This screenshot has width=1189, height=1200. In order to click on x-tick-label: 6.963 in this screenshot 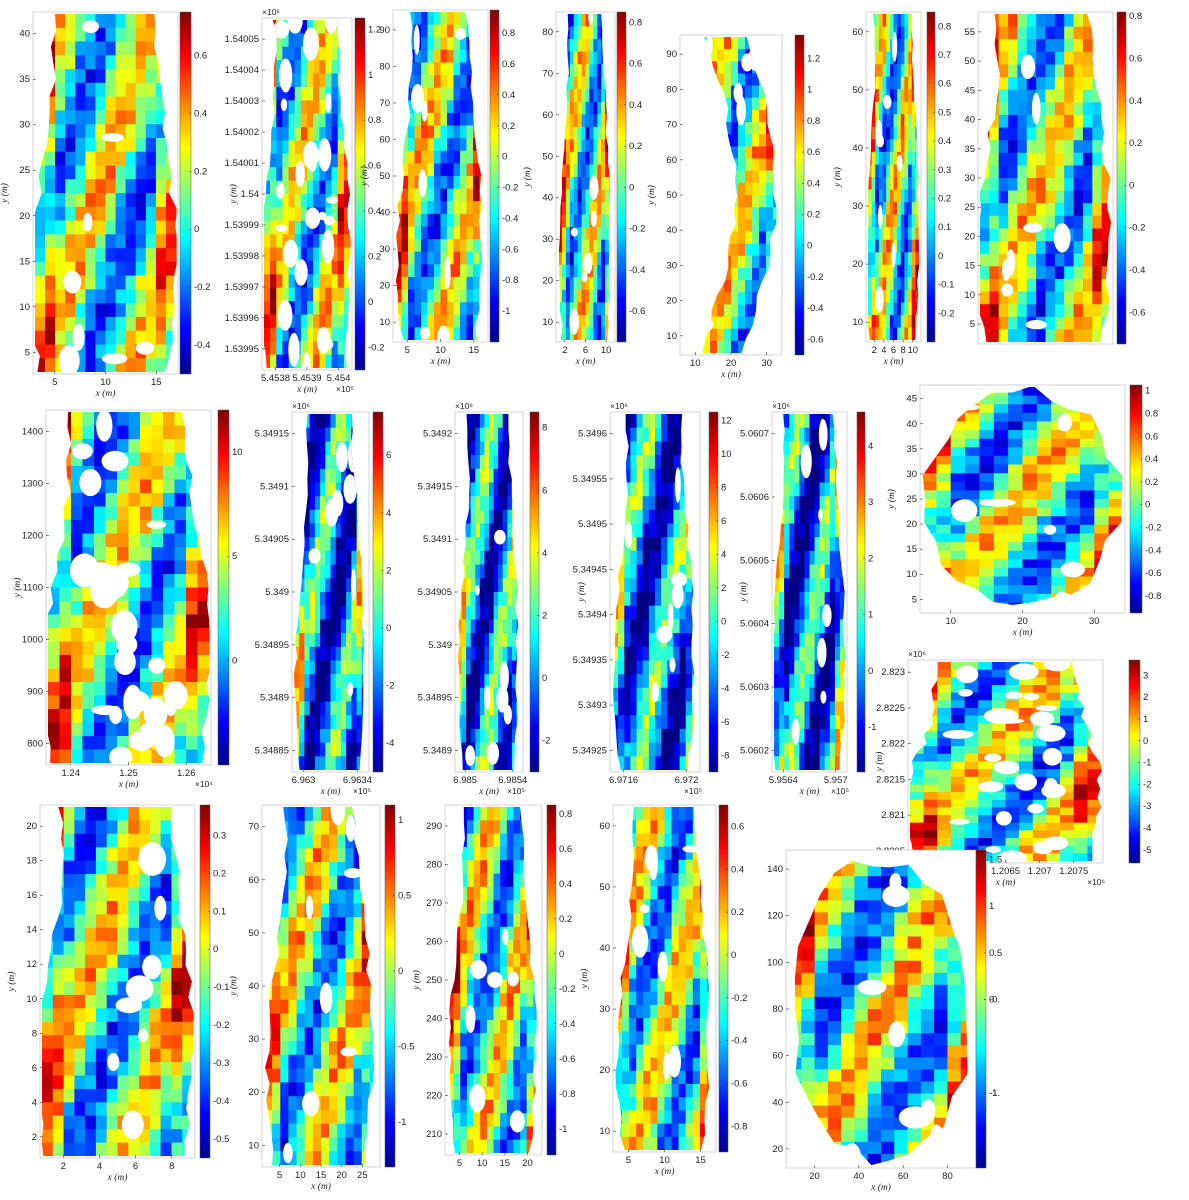, I will do `click(304, 780)`.